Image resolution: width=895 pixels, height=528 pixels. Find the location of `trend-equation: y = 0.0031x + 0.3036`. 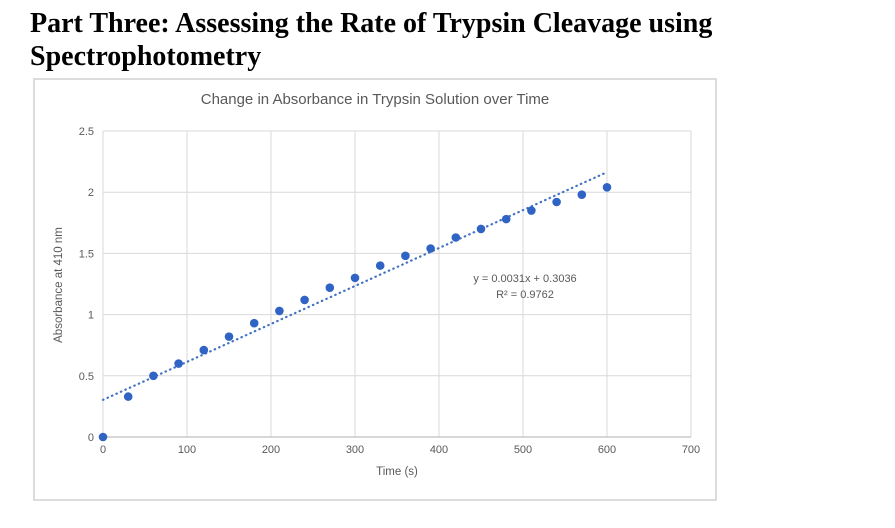

trend-equation: y = 0.0031x + 0.3036 is located at coordinates (524, 279).